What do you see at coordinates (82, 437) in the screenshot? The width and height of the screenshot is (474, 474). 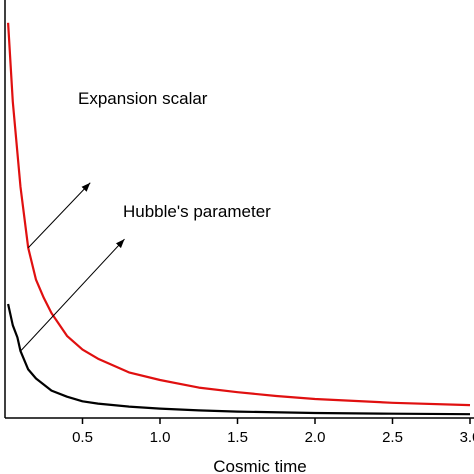 I see `x-tick-label: 0.5` at bounding box center [82, 437].